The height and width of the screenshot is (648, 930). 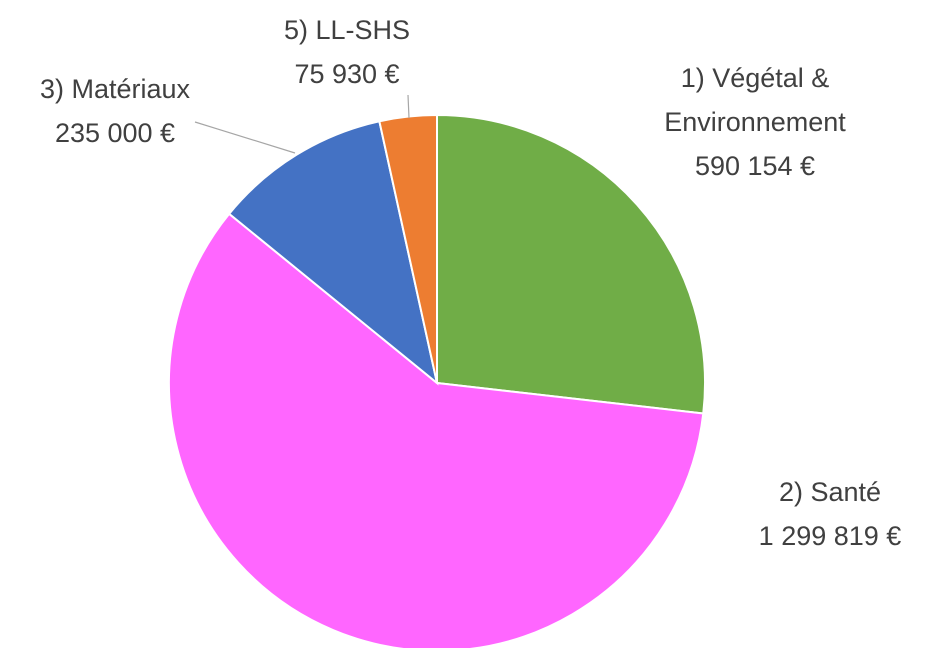 What do you see at coordinates (830, 492) in the screenshot?
I see `category-label: 2) Santé` at bounding box center [830, 492].